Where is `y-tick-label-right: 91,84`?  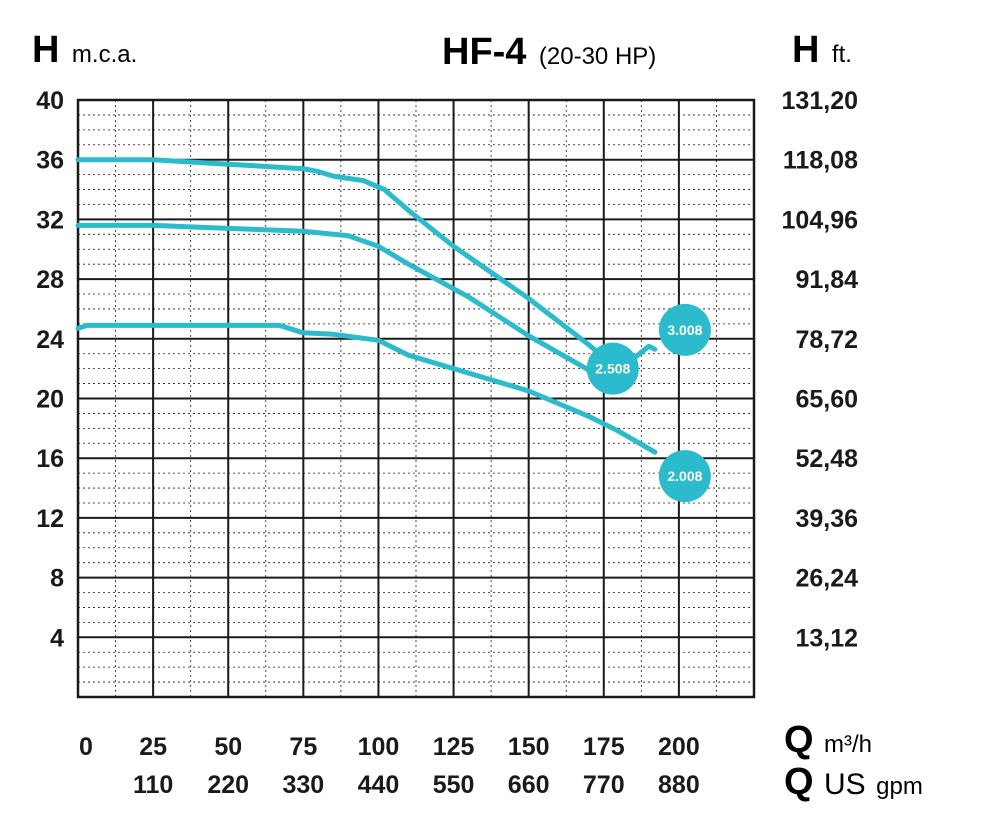 y-tick-label-right: 91,84 is located at coordinates (826, 280).